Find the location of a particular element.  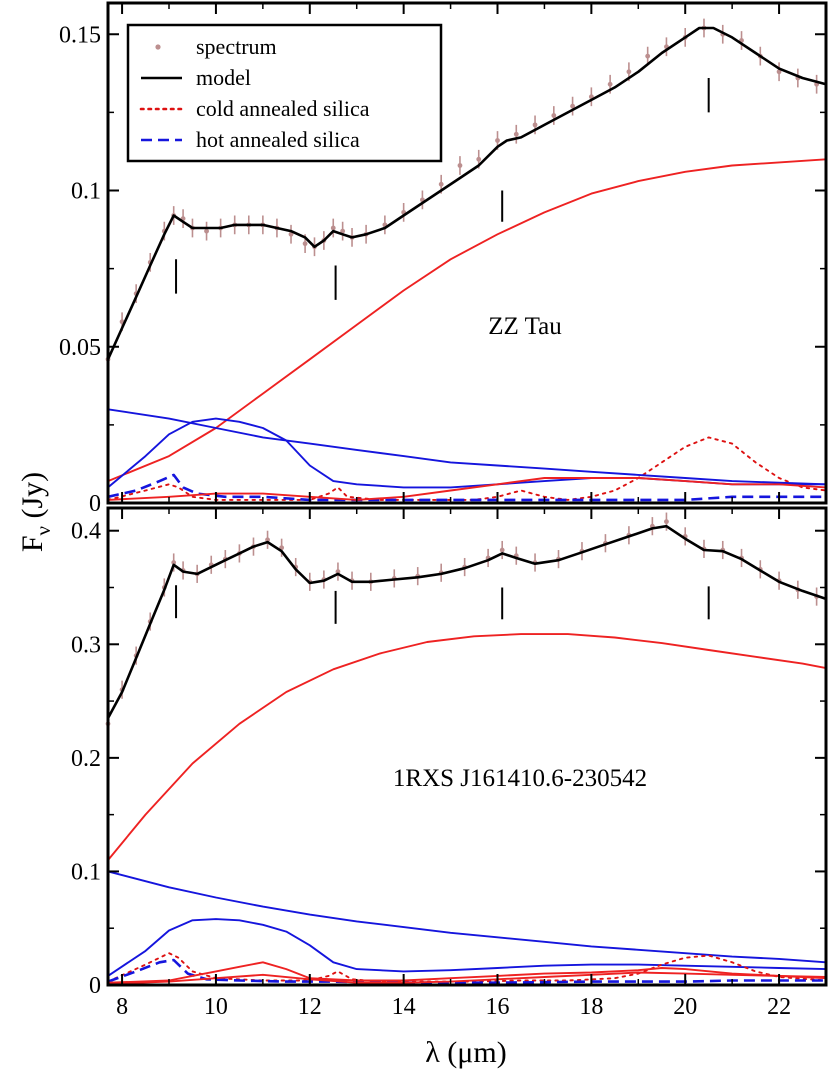

y-tick-label: 0.15 is located at coordinates (80, 35).